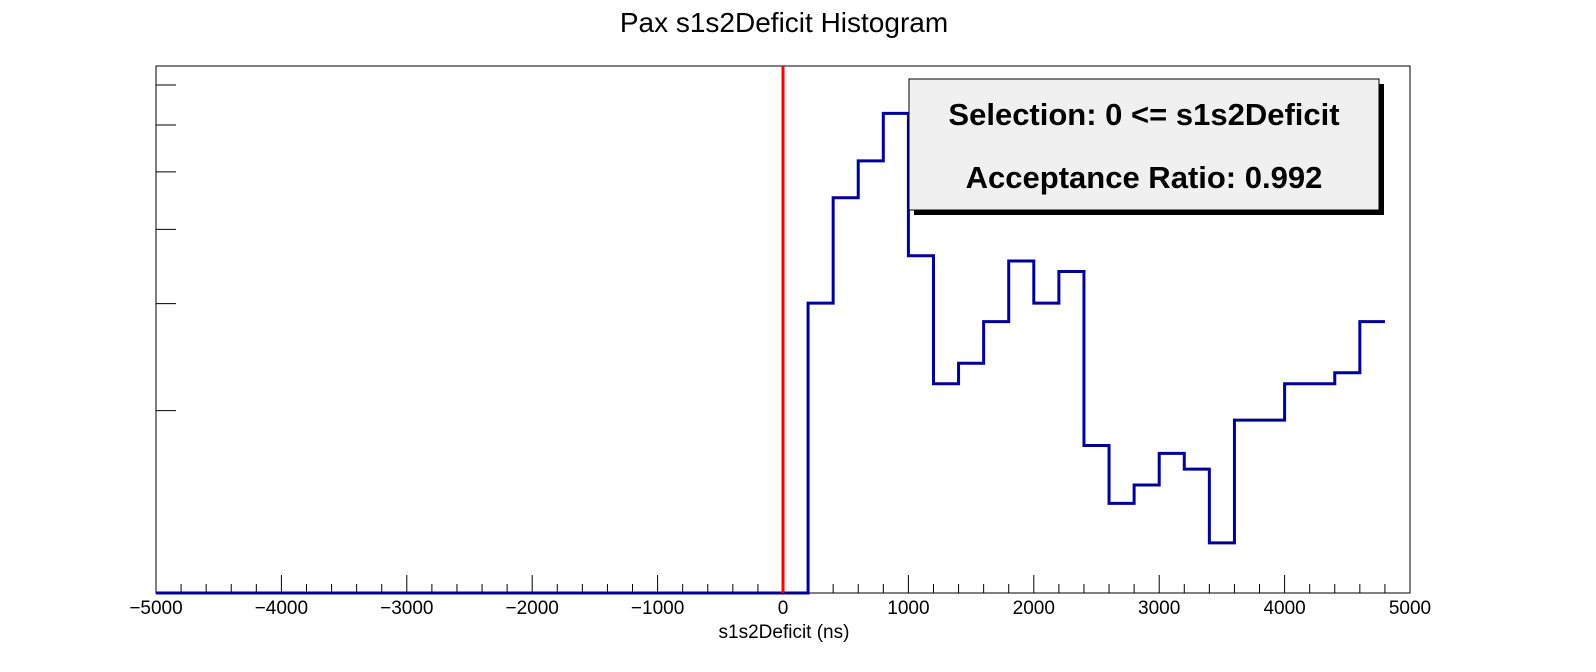  Describe the element at coordinates (1410, 608) in the screenshot. I see `x-tick-label: 5000` at that location.